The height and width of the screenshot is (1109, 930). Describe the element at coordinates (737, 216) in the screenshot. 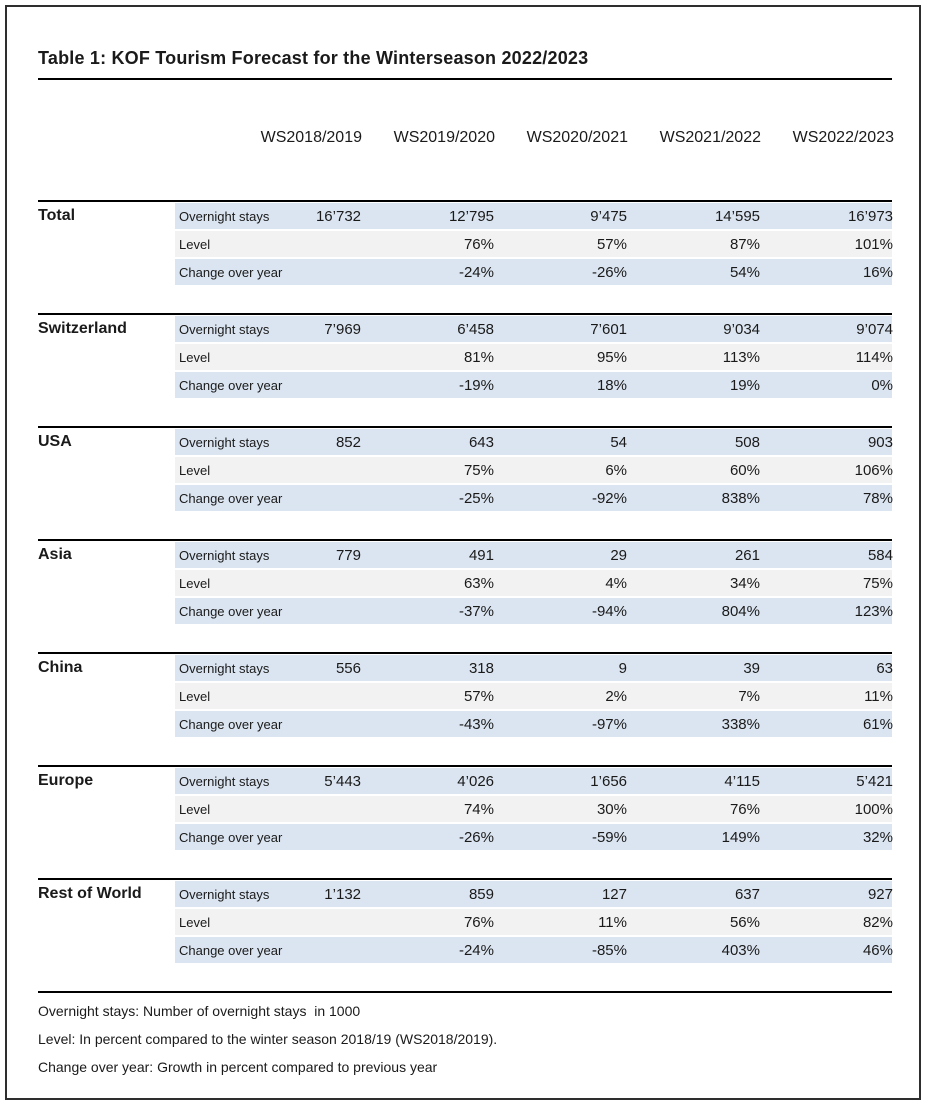

I see `data-cell: 14’595` at that location.